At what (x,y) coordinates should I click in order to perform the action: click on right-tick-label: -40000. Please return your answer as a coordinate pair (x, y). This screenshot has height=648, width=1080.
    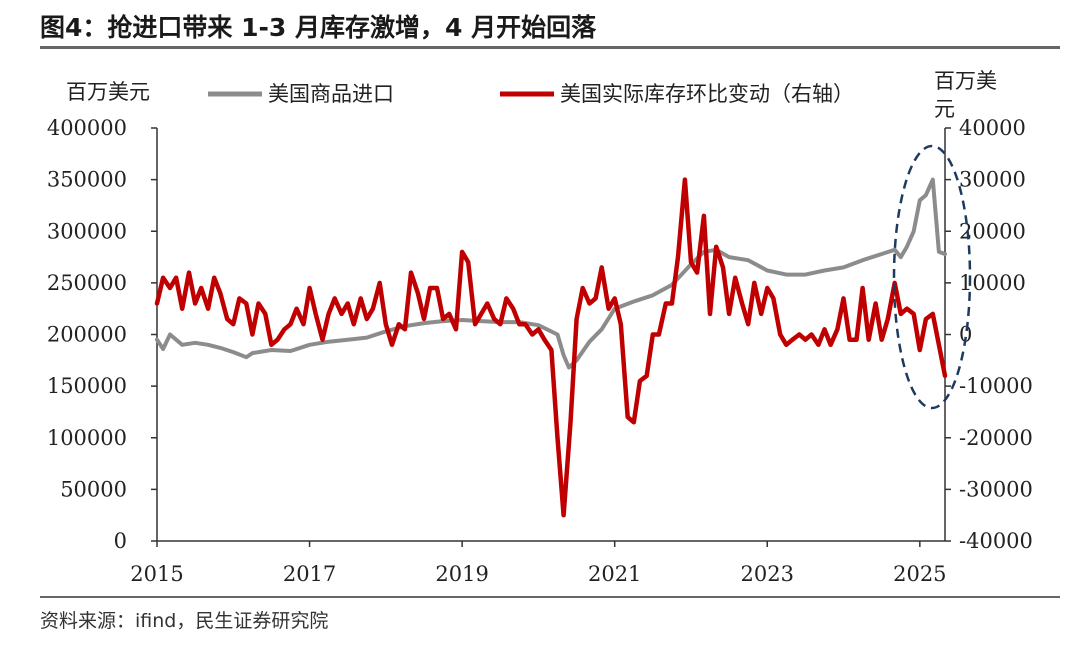
    Looking at the image, I should click on (996, 541).